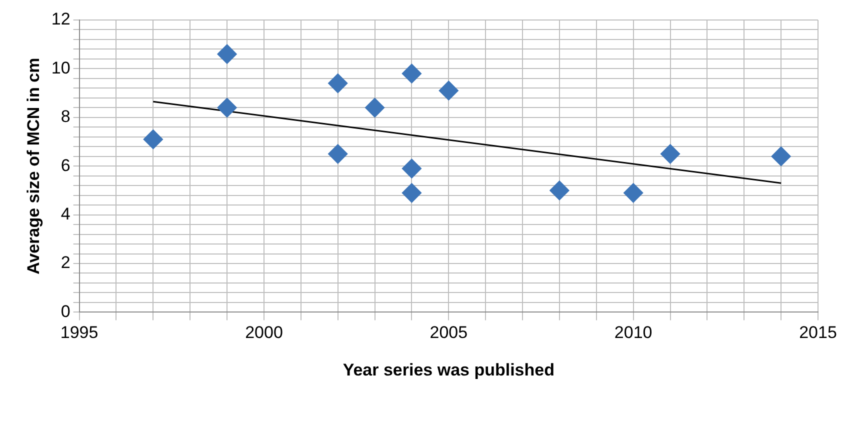  I want to click on y-tick-label: 0, so click(65, 311).